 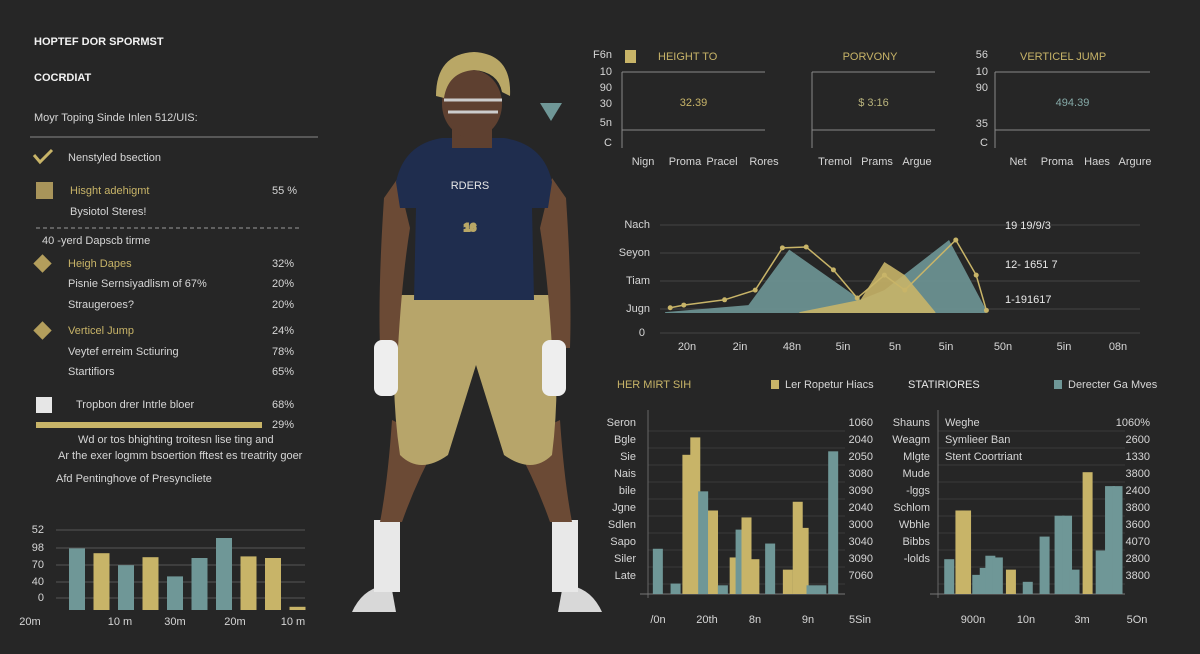 I want to click on x-tick-label: 5n, so click(x=895, y=347).